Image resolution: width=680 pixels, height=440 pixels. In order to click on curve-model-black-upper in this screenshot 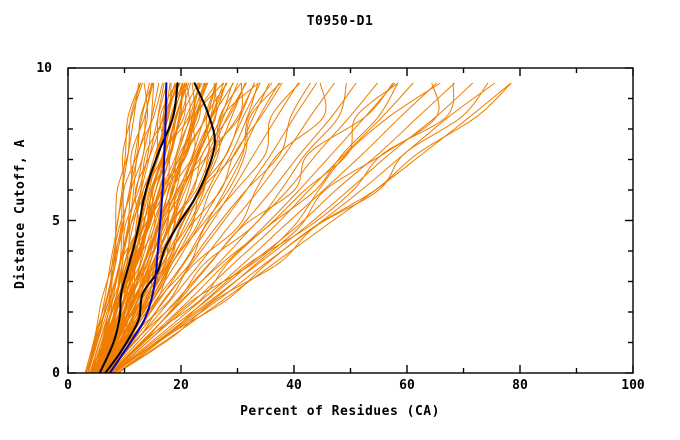, I will do `click(138, 227)`.